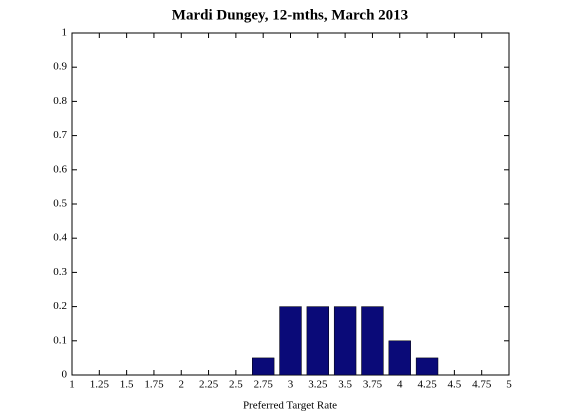  Describe the element at coordinates (154, 385) in the screenshot. I see `x-tick-label: 1.75` at that location.